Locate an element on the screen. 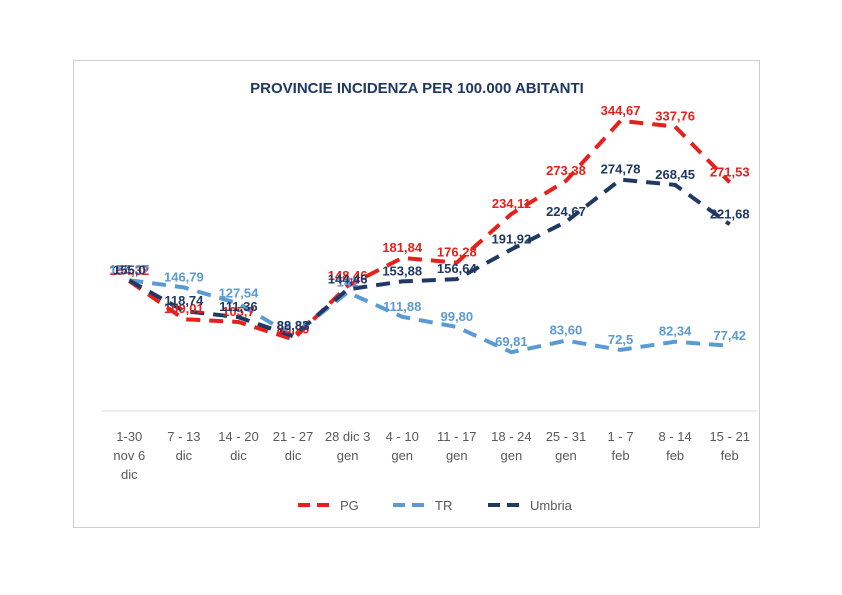 The width and height of the screenshot is (842, 595). data-label-tr: 127,54 is located at coordinates (239, 293).